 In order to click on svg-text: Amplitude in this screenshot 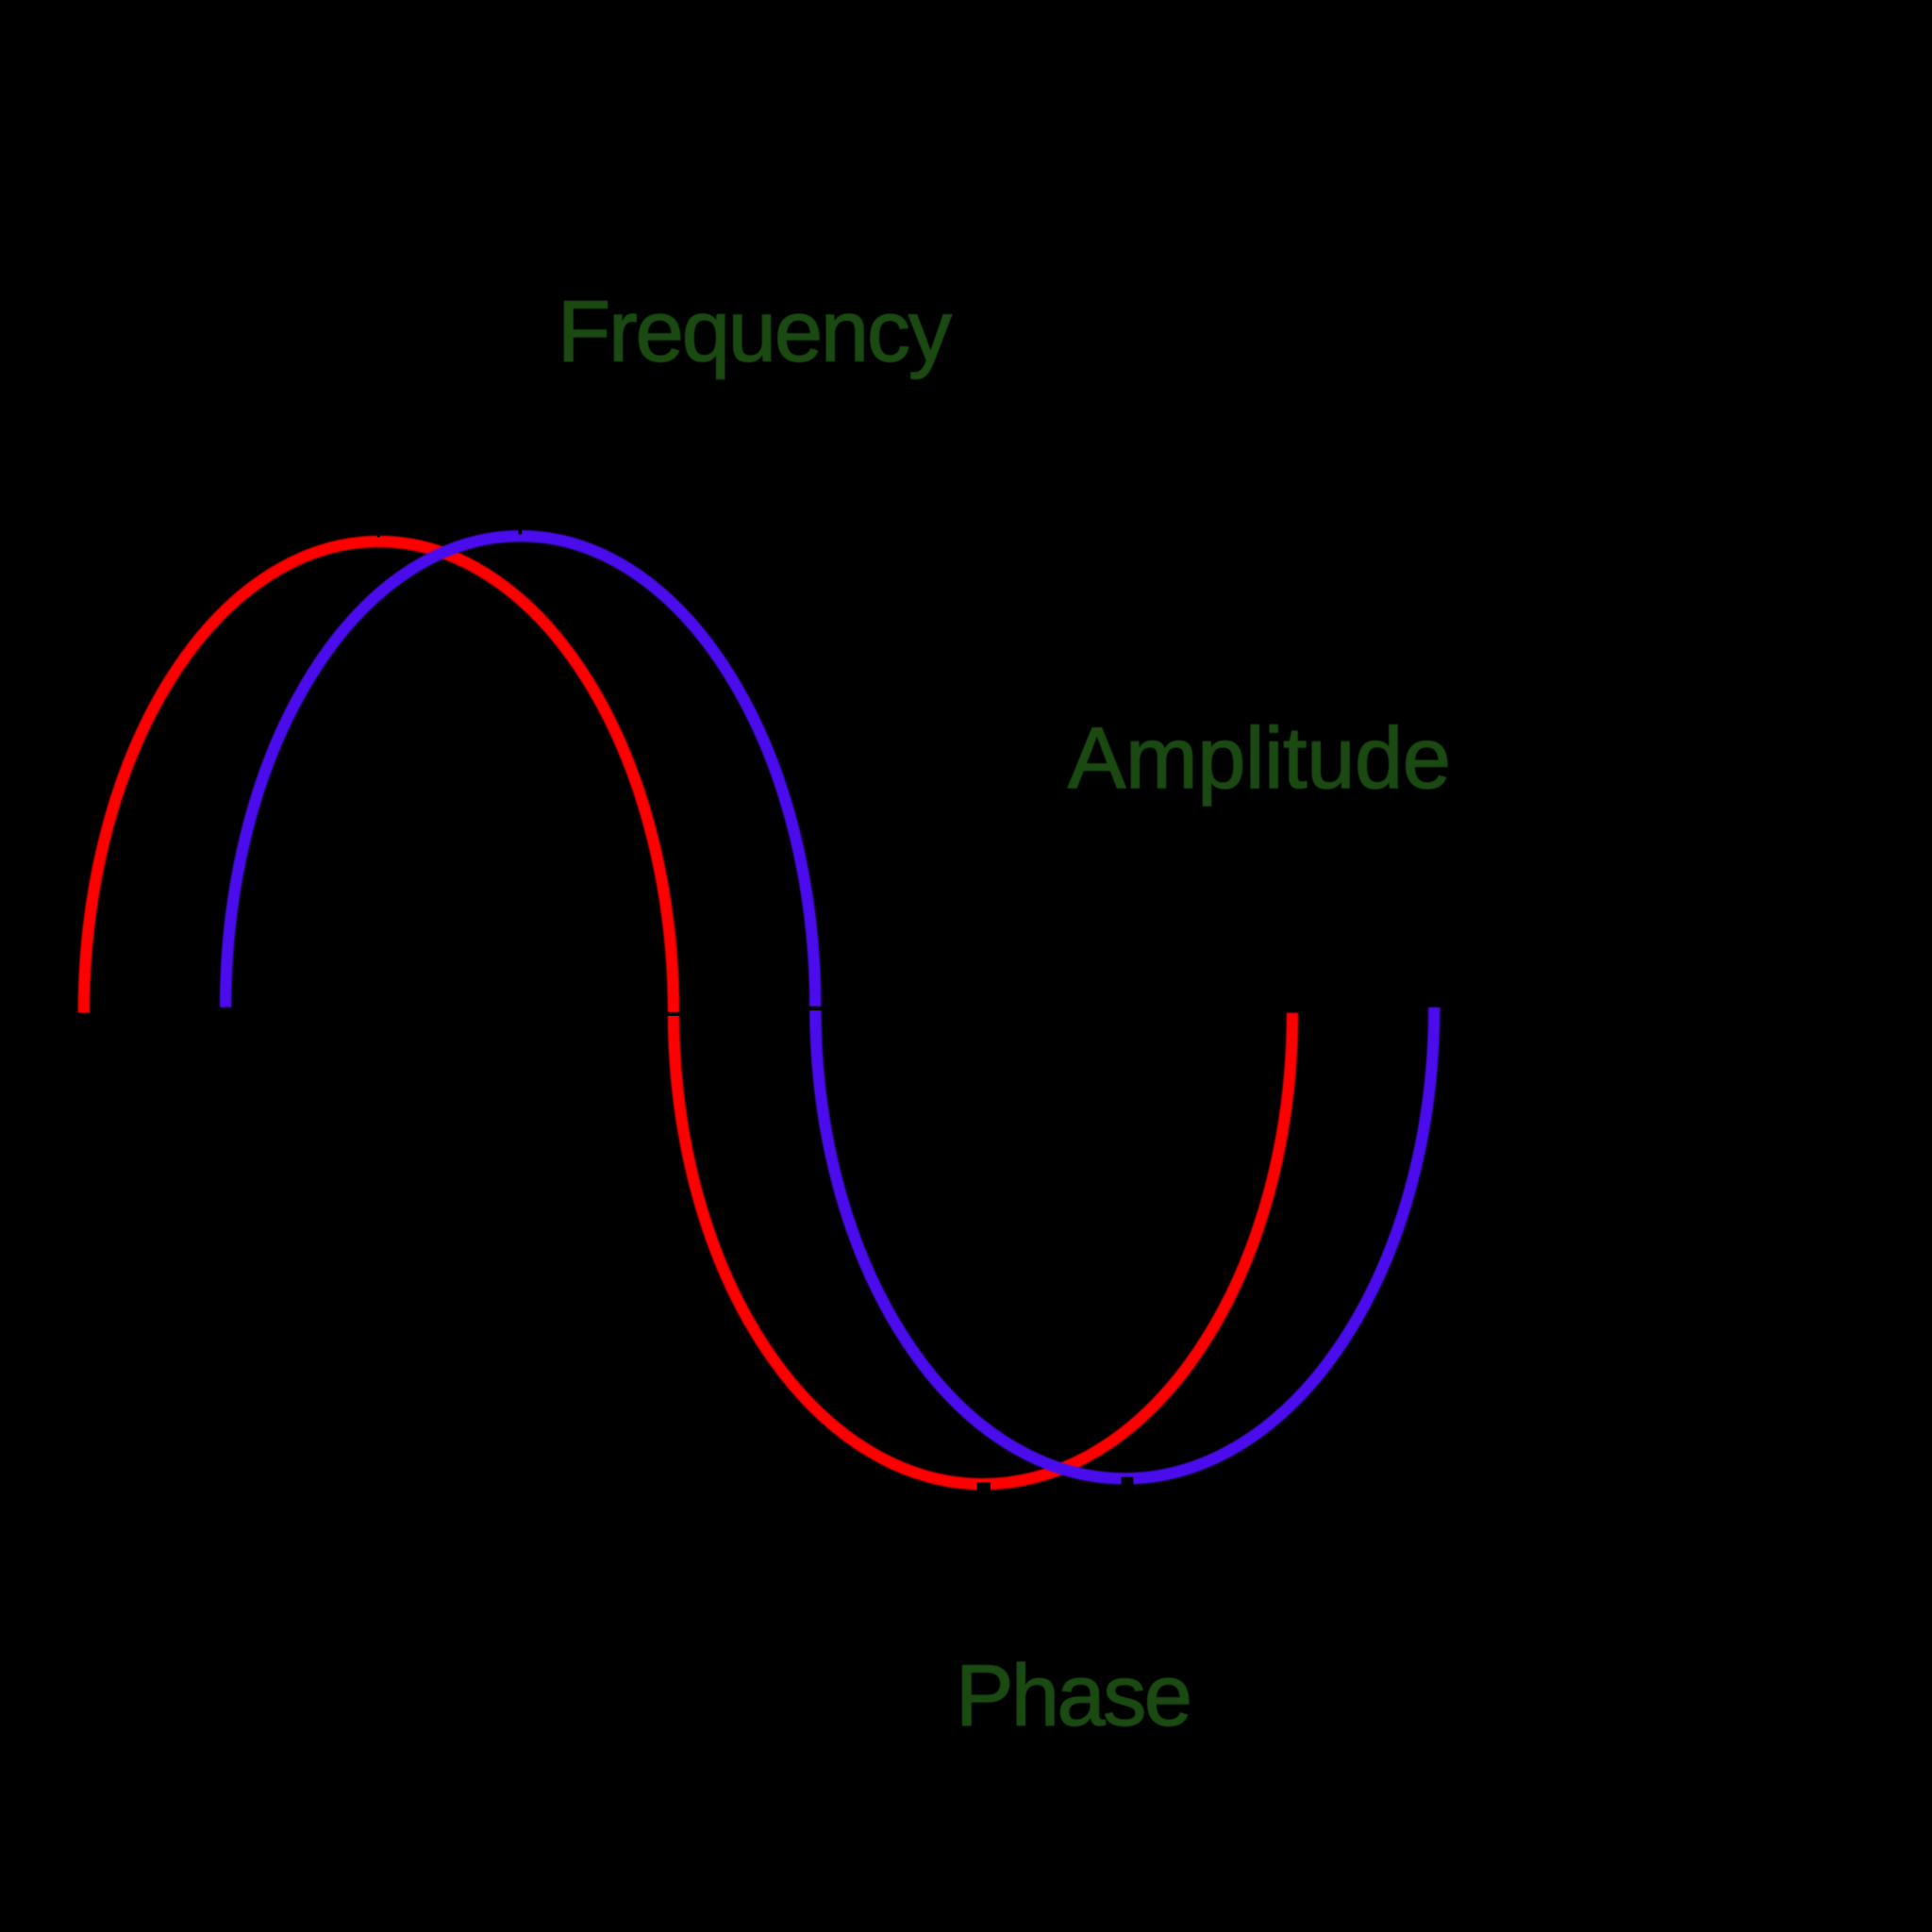, I will do `click(1260, 758)`.